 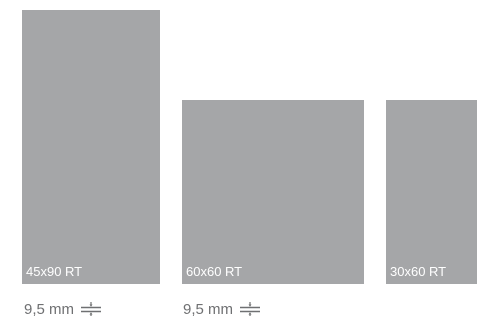 What do you see at coordinates (54, 271) in the screenshot?
I see `tile-label: 45x90 RT` at bounding box center [54, 271].